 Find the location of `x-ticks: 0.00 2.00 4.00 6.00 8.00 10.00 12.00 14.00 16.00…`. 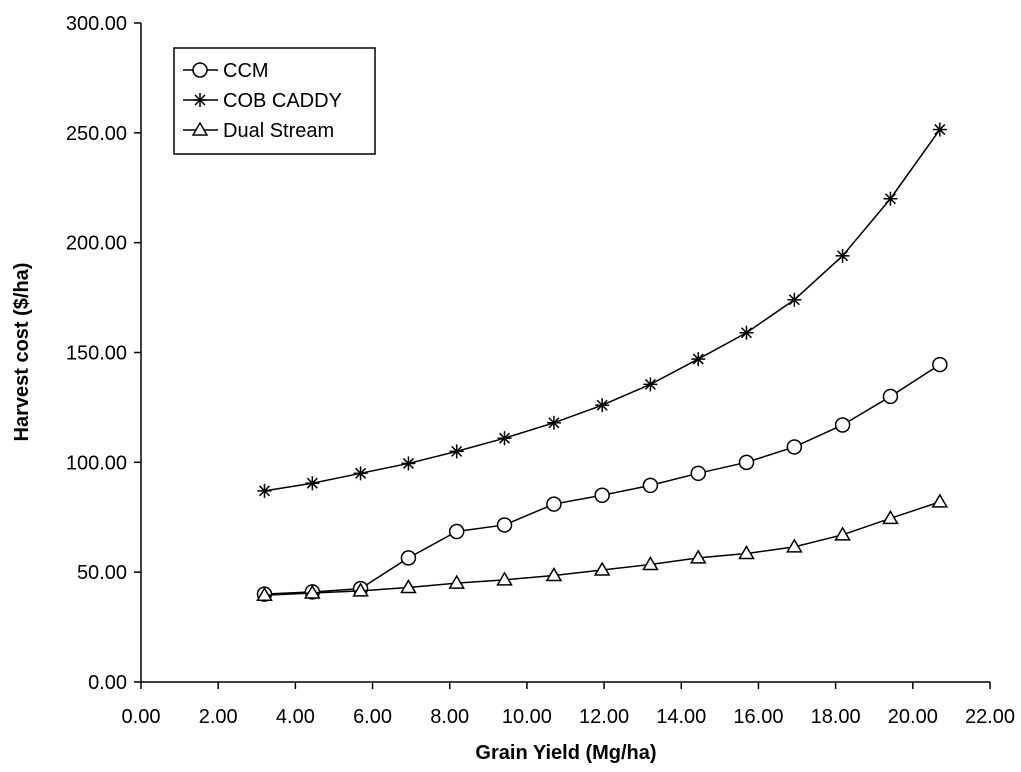

x-ticks: 0.00 2.00 4.00 6.00 8.00 10.00 12.00 14.00 16.00… is located at coordinates (568, 705).